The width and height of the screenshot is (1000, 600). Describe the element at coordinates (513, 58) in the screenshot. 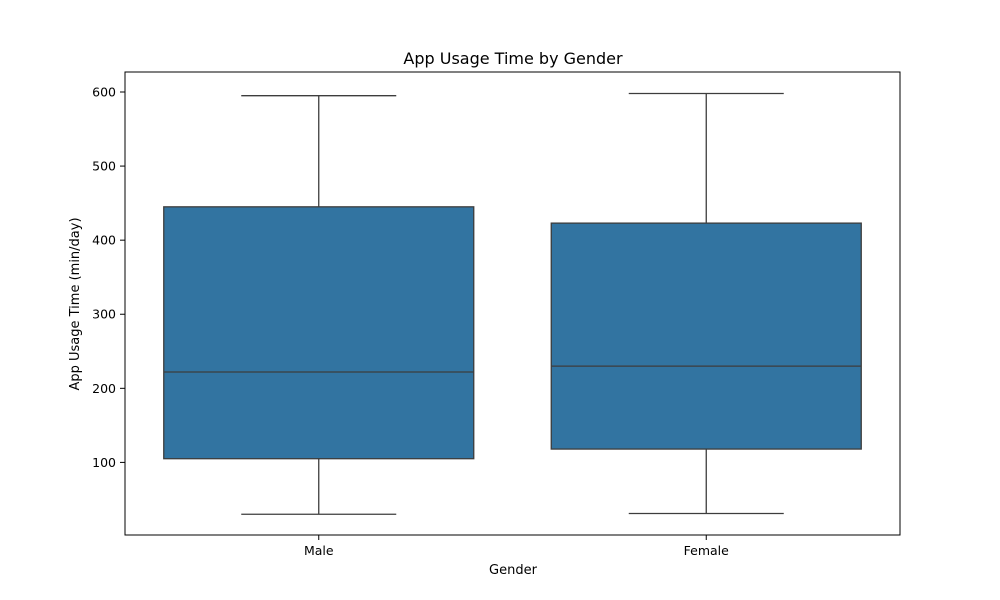

I see `chart-title: App Usage Time by Gender` at that location.